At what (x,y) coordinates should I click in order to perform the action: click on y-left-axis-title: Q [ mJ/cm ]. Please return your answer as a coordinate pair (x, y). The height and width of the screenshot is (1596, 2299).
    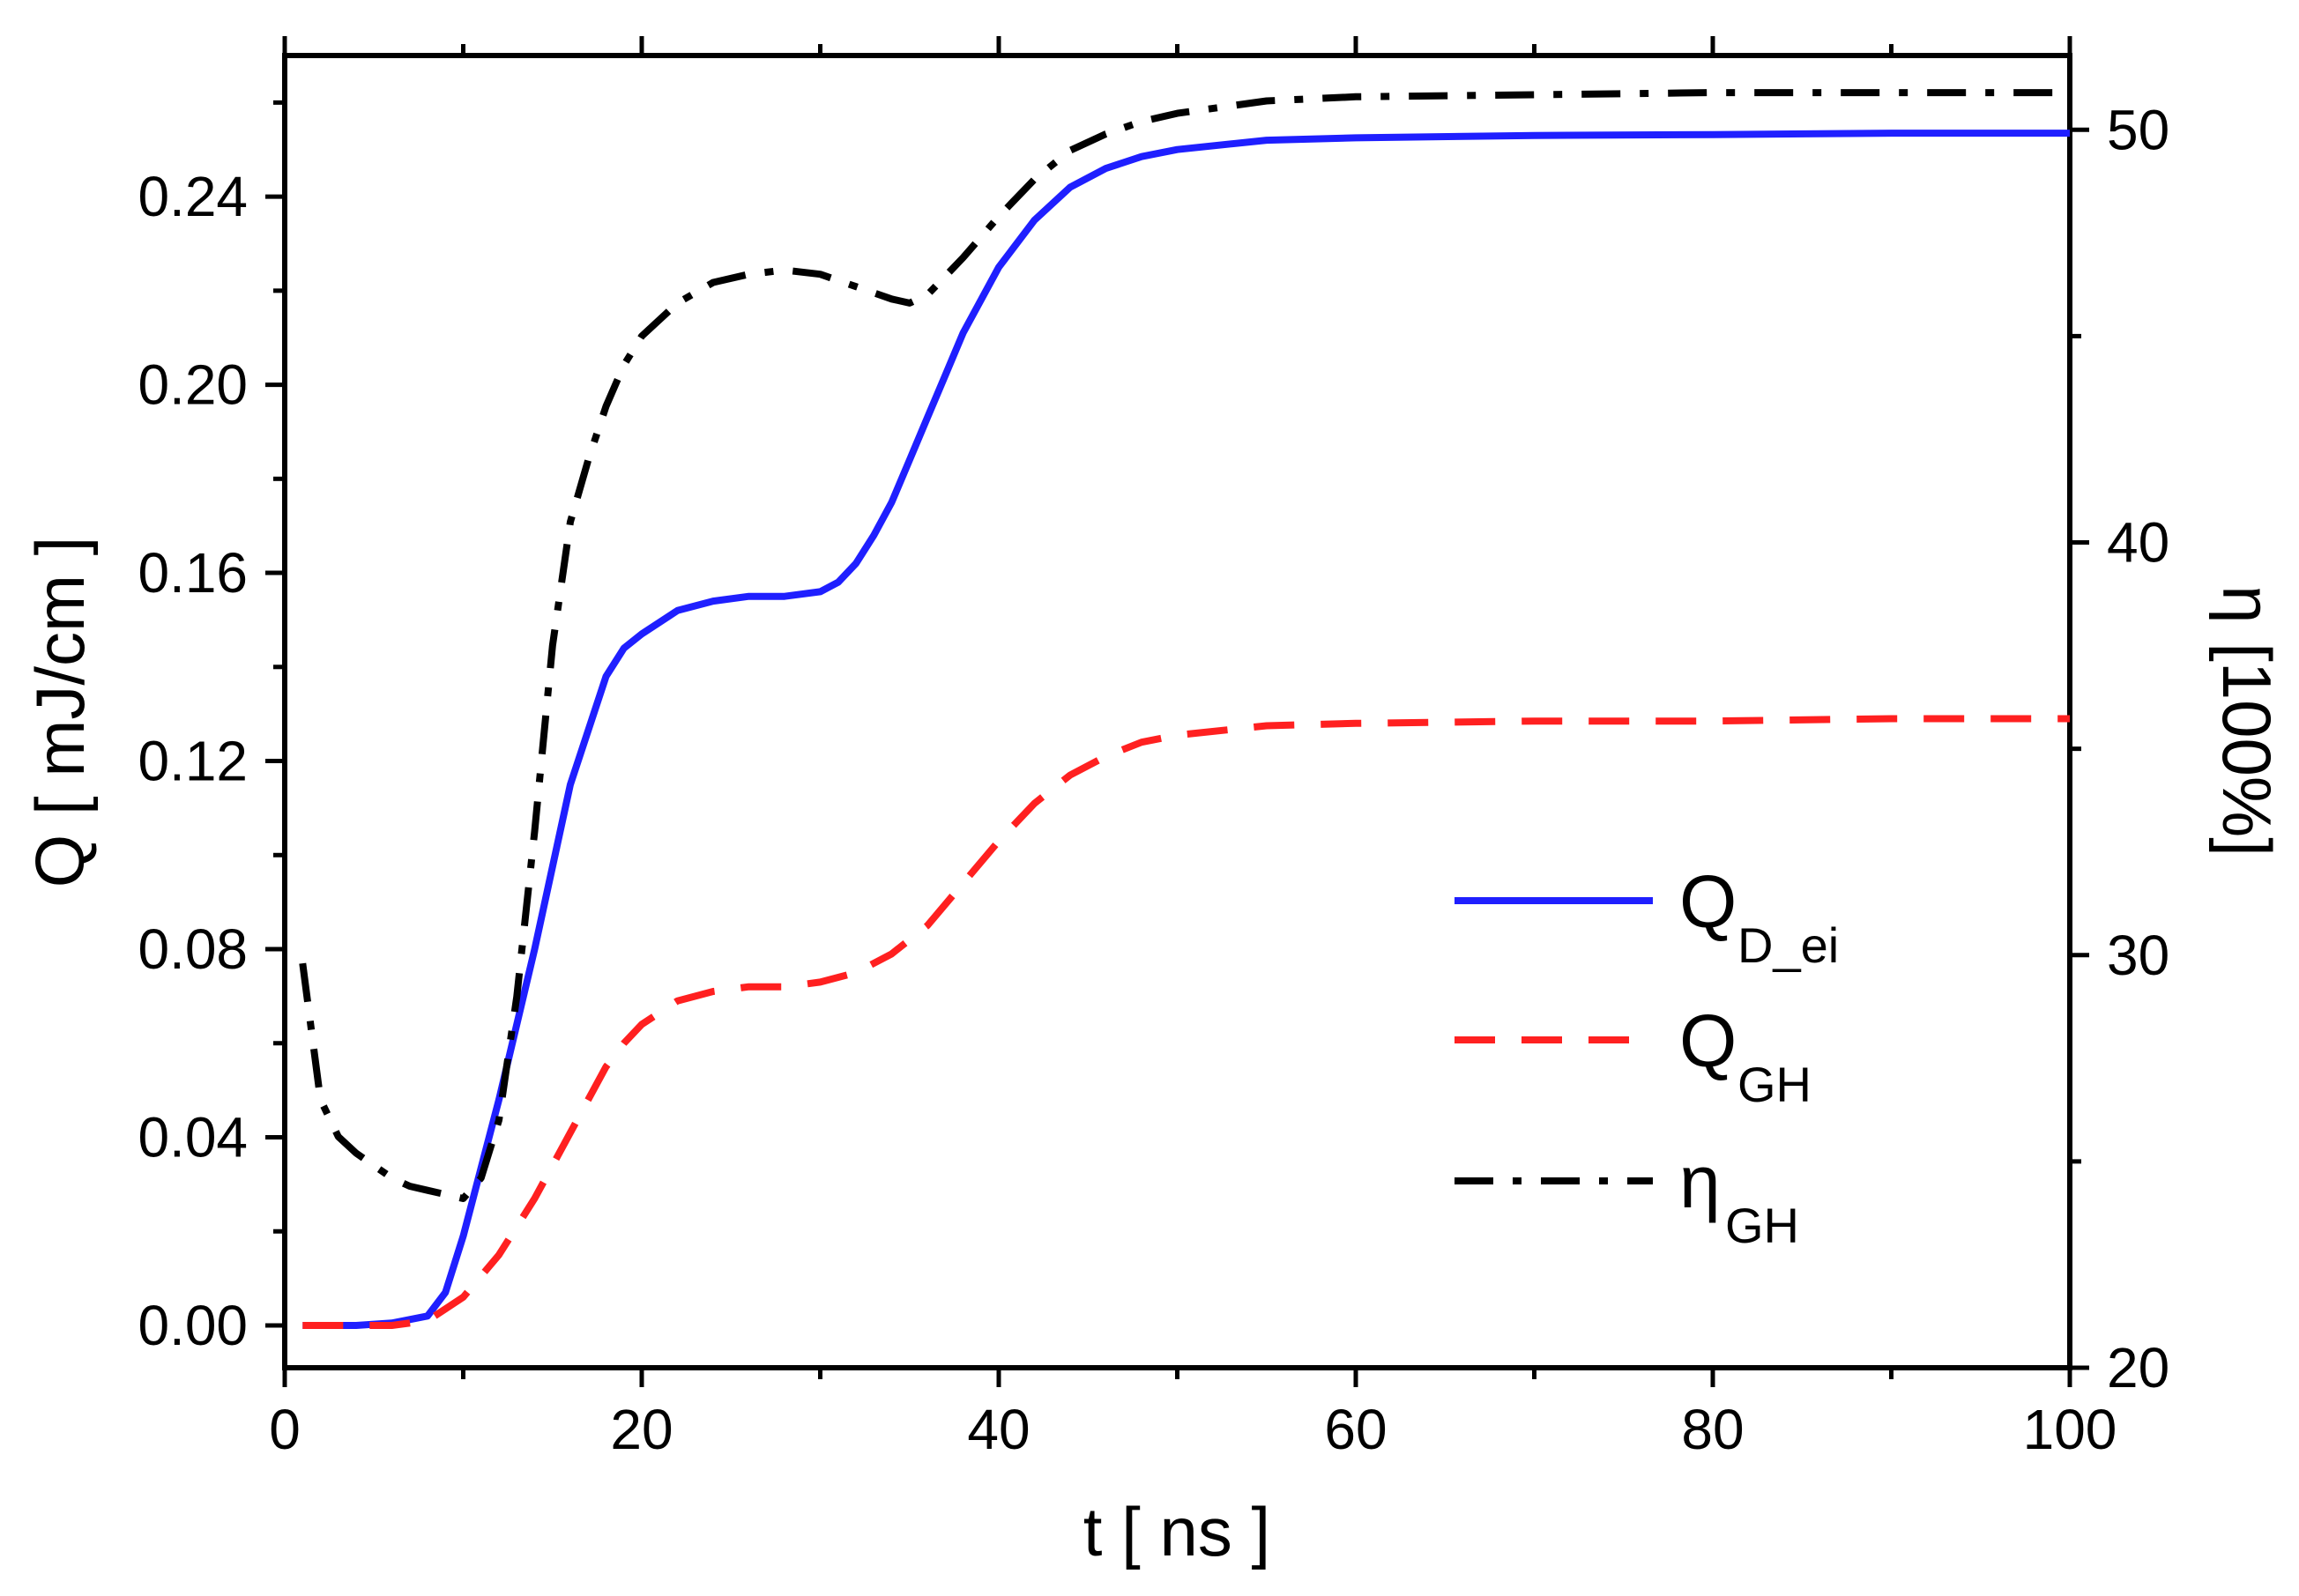
    Looking at the image, I should click on (60, 712).